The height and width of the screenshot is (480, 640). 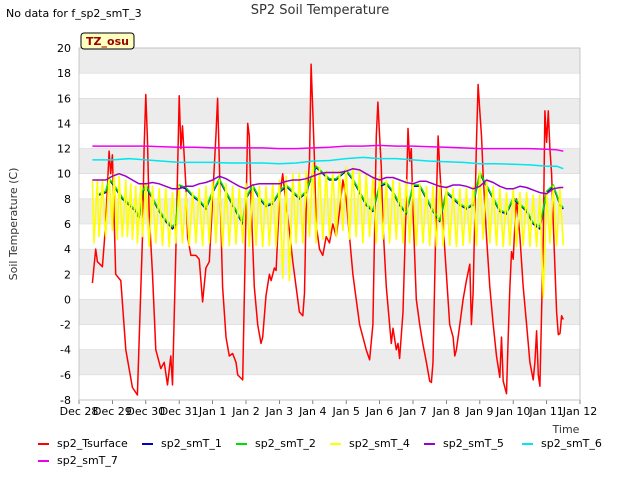 I want to click on x-axis-label: Time, so click(x=566, y=429).